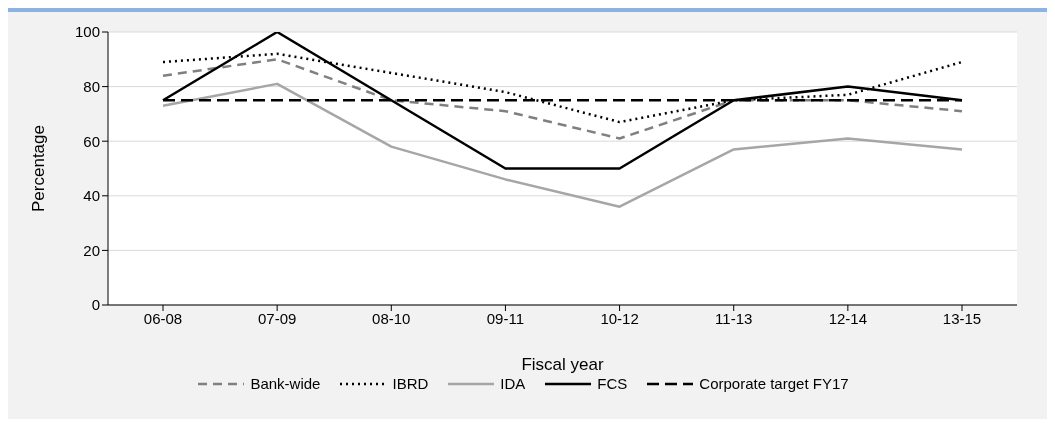 Image resolution: width=1055 pixels, height=423 pixels. What do you see at coordinates (391, 318) in the screenshot?
I see `x-tick-label: 08-10` at bounding box center [391, 318].